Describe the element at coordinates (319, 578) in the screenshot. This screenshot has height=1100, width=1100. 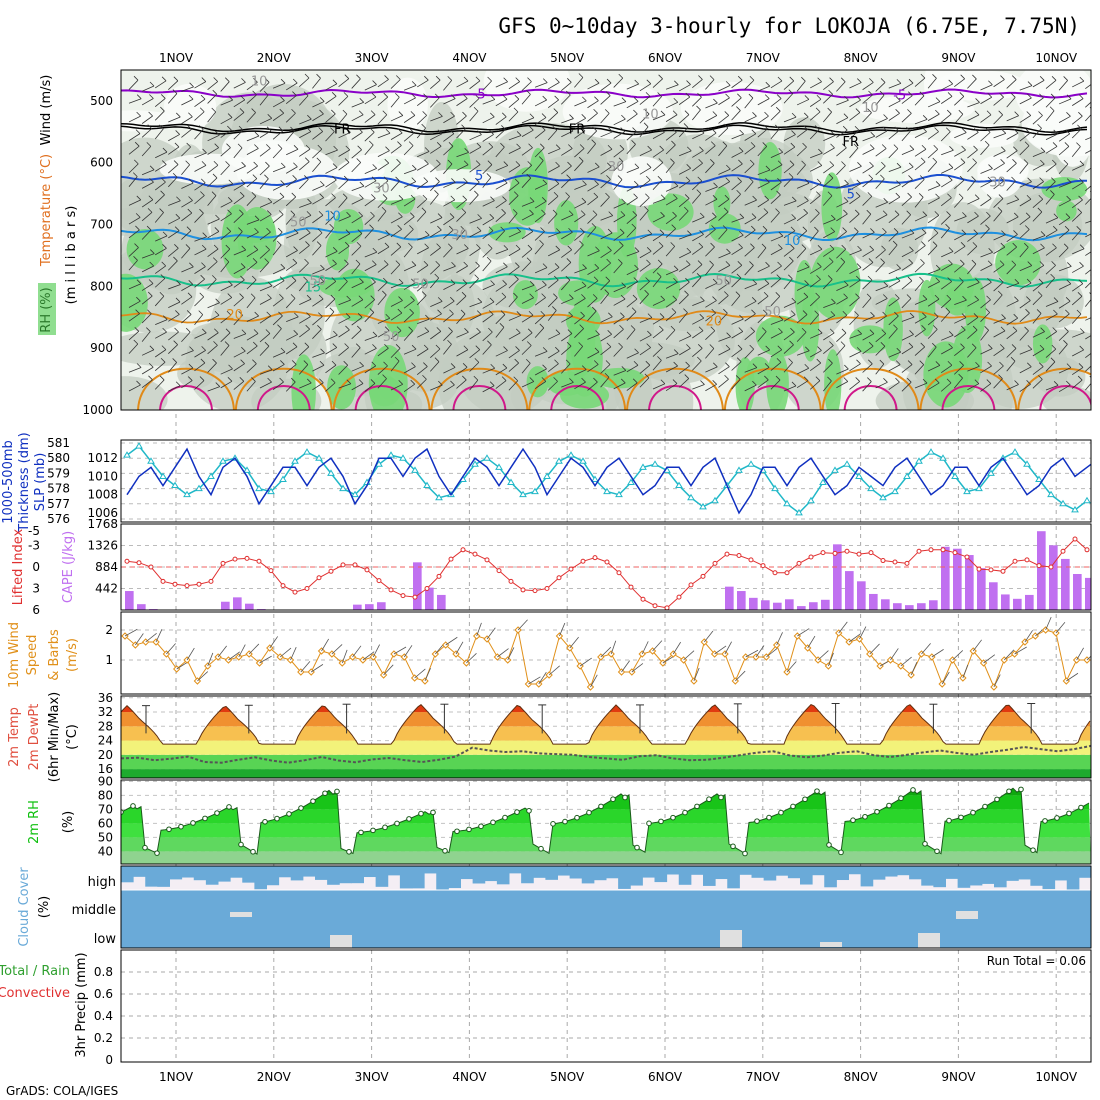
I see `lifted-index-point` at that location.